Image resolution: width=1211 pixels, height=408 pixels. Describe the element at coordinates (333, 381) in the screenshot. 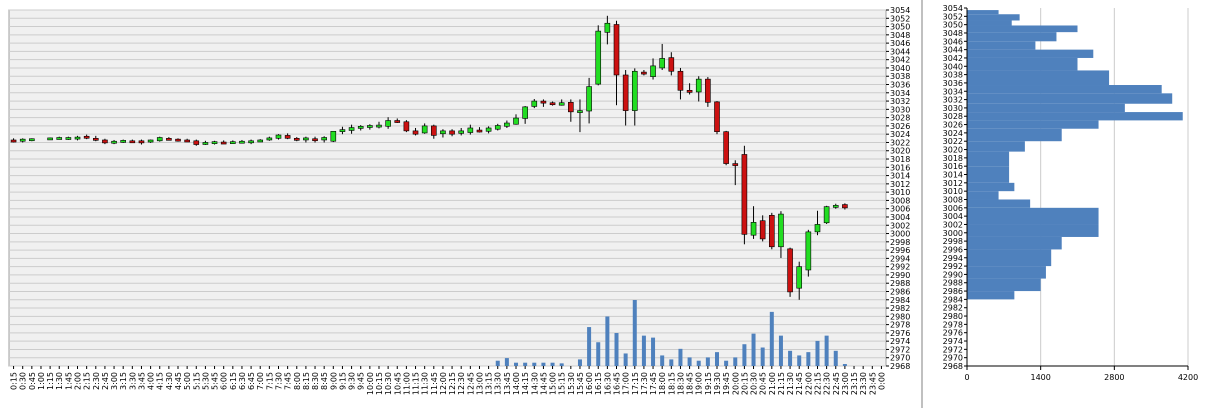

I see `x-tick-label: 9:00` at that location.